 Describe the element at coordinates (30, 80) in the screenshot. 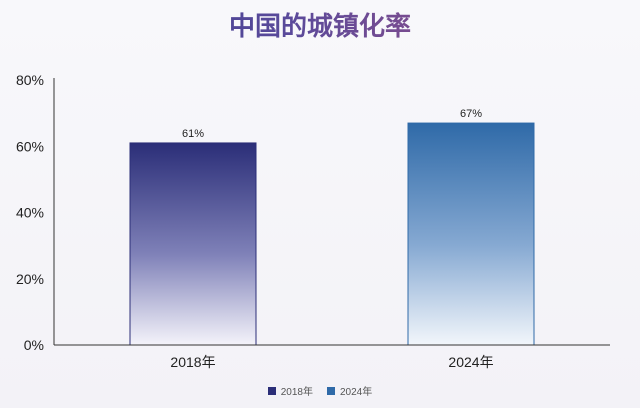

I see `y-tick-label: 80%` at that location.